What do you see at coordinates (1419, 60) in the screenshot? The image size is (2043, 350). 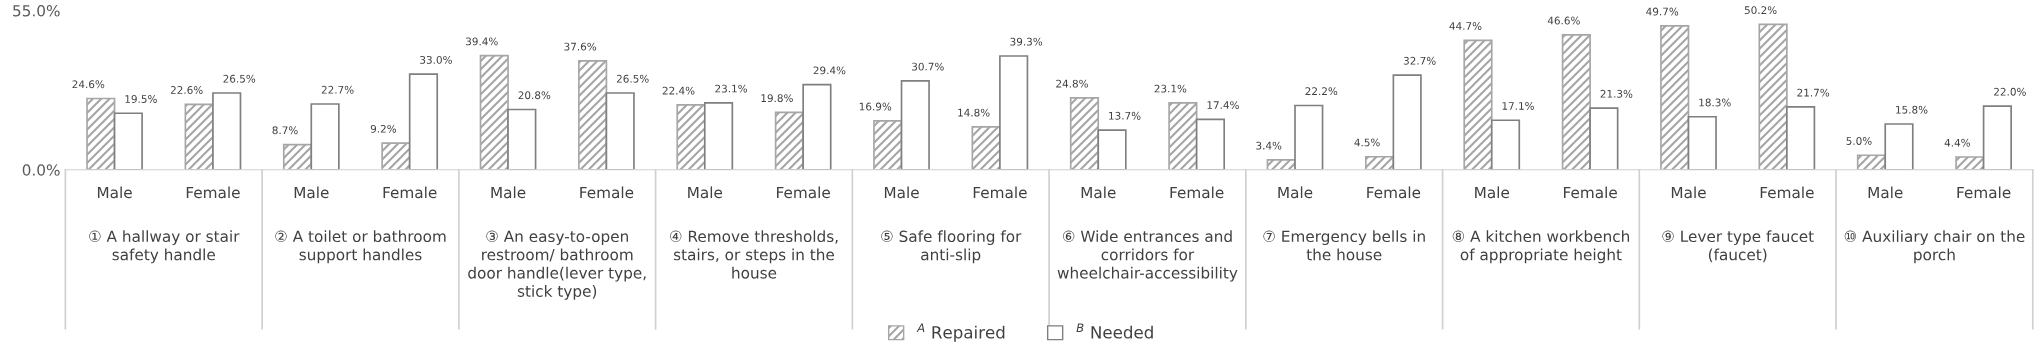 I see `data-label: 32.7%` at bounding box center [1419, 60].